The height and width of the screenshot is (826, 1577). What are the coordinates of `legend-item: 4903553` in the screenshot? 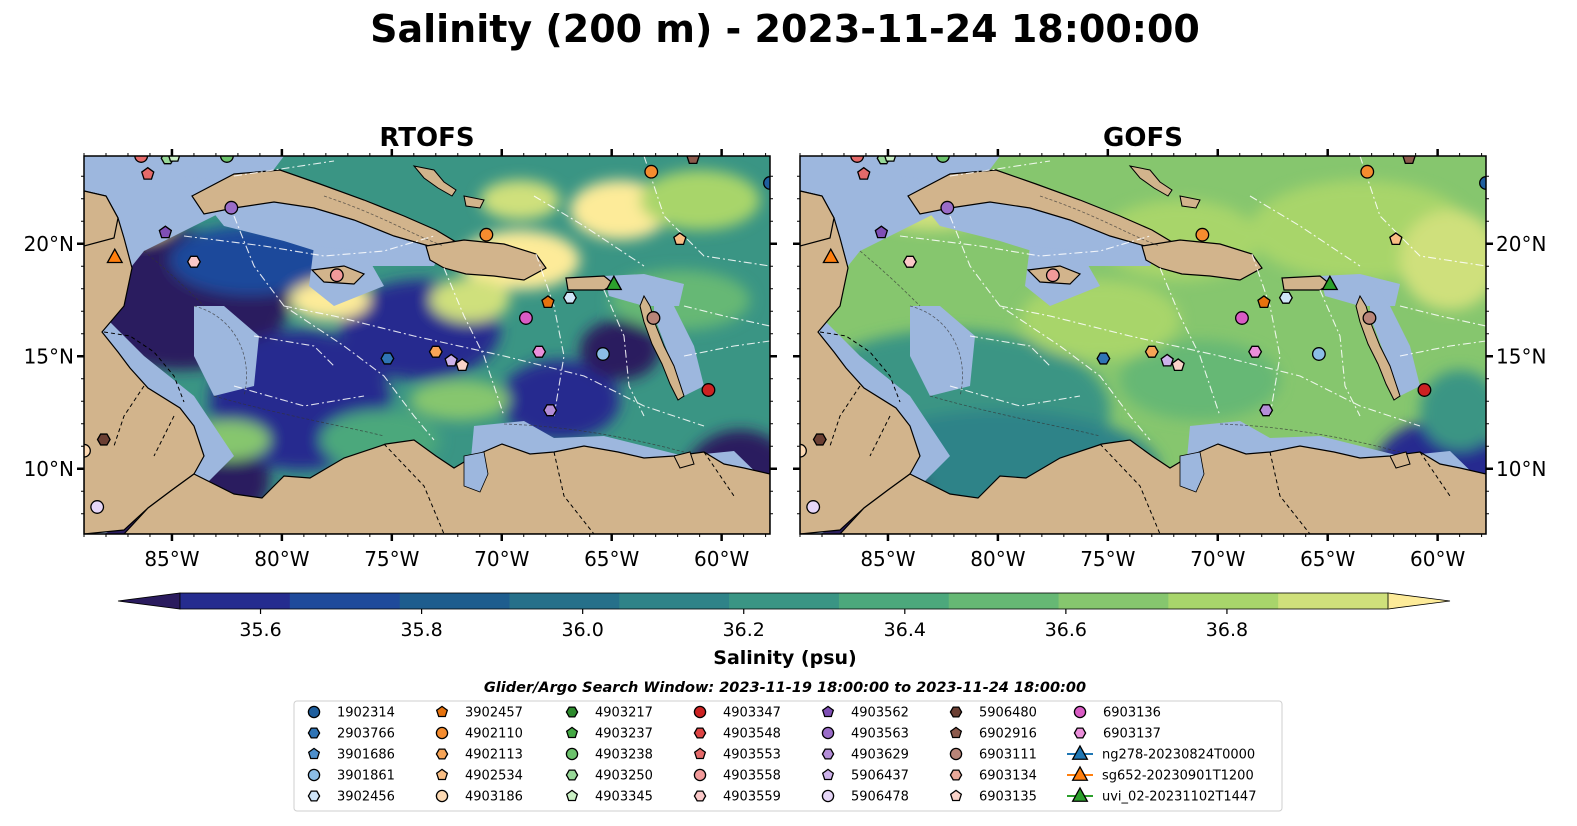 It's located at (737, 755).